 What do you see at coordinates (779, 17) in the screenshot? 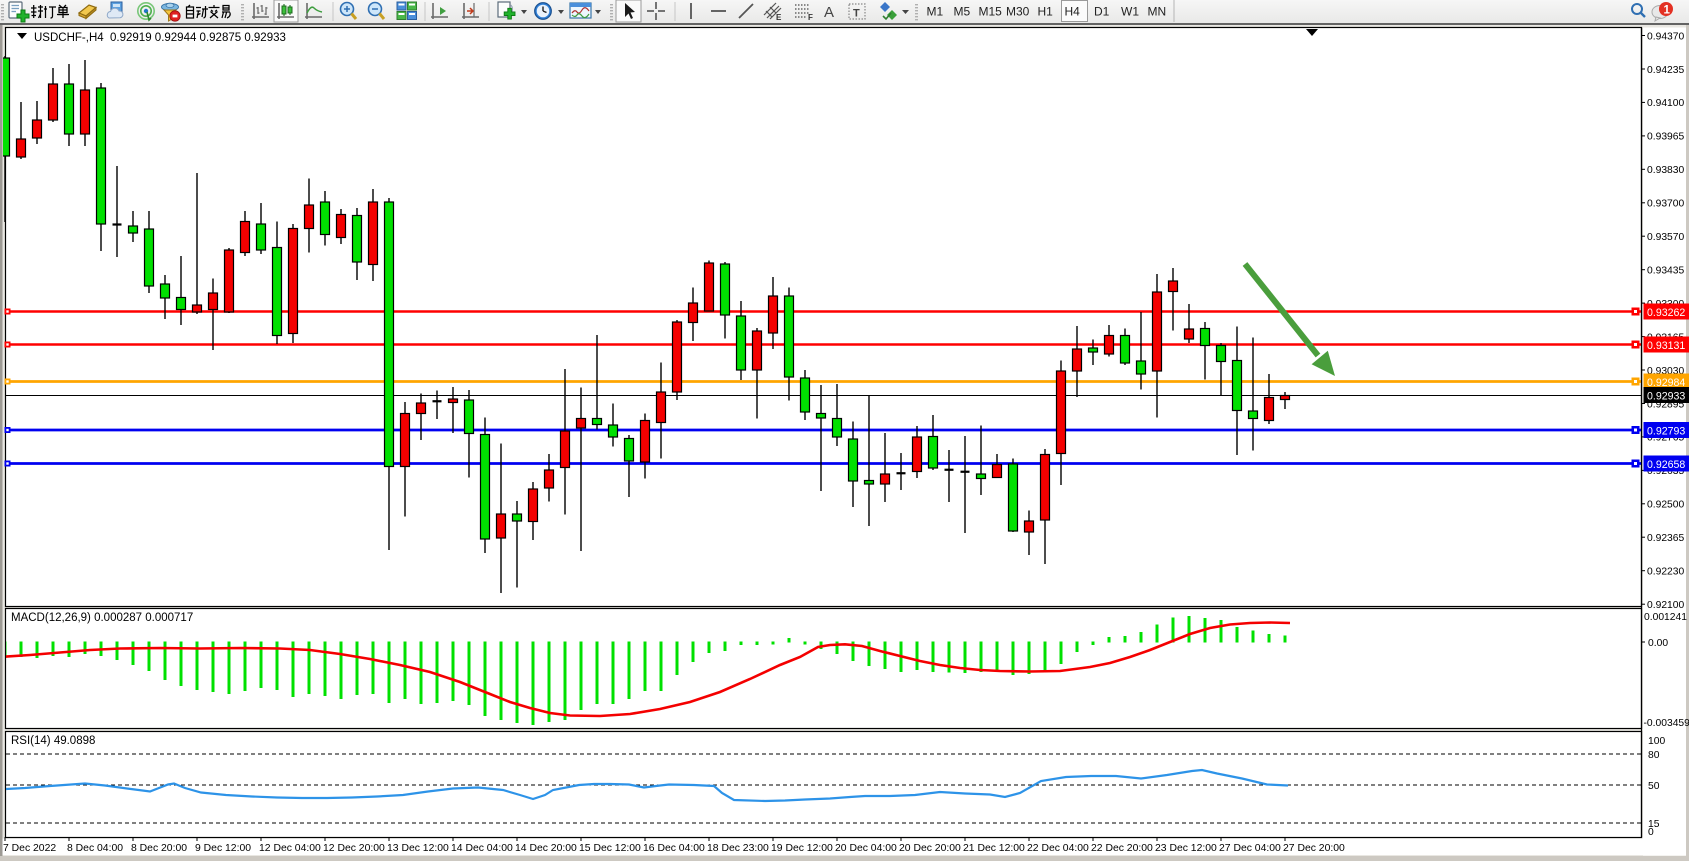
I see `svg-text: E` at bounding box center [779, 17].